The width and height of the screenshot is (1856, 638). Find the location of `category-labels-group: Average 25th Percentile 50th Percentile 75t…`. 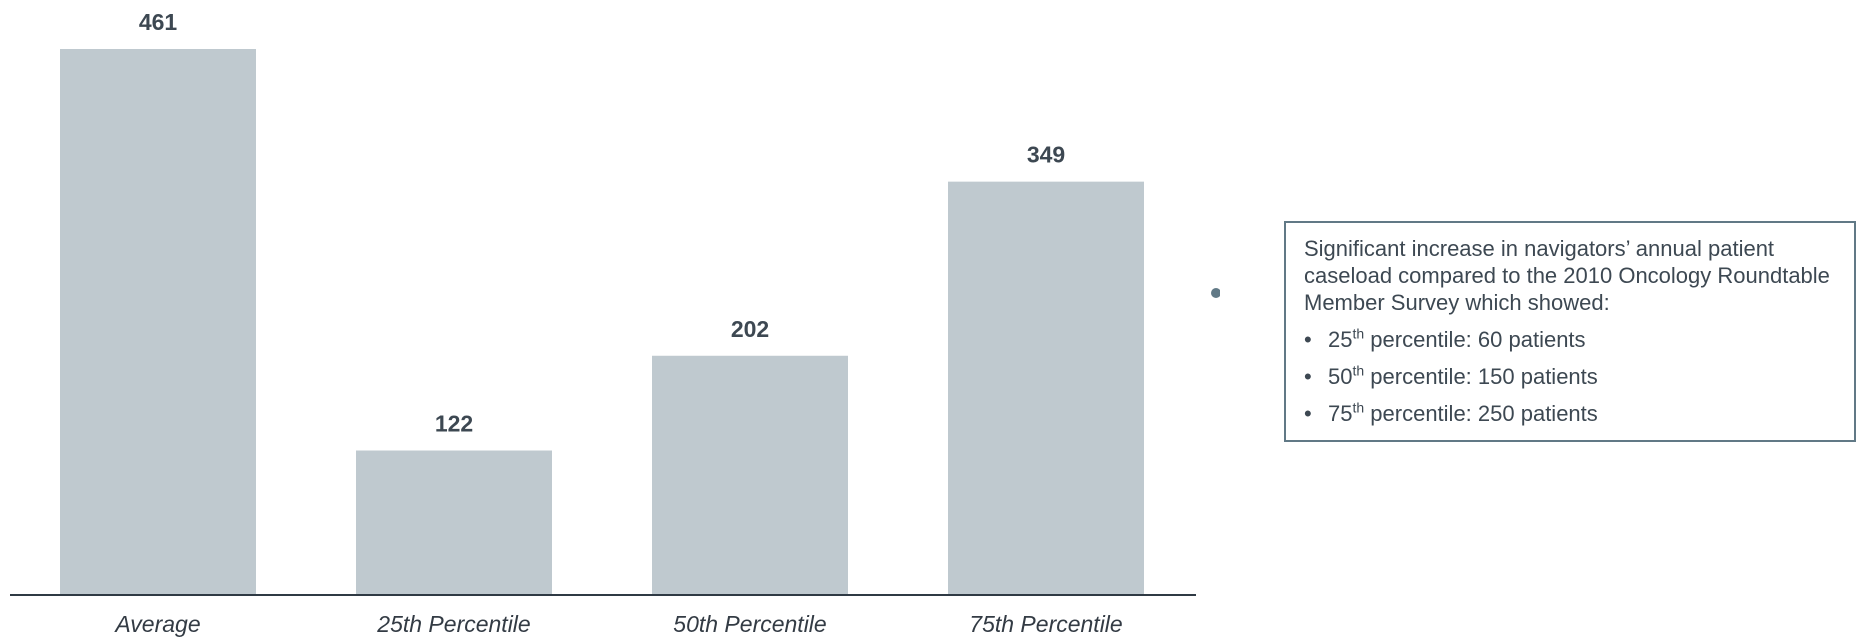

category-labels-group: Average 25th Percentile 50th Percentile 75t… is located at coordinates (617, 624).